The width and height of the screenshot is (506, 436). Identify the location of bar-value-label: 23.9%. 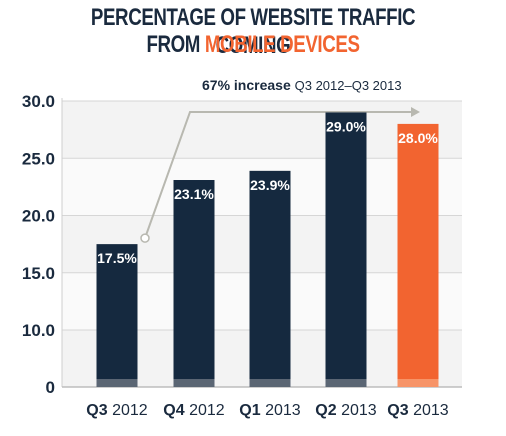
(270, 185).